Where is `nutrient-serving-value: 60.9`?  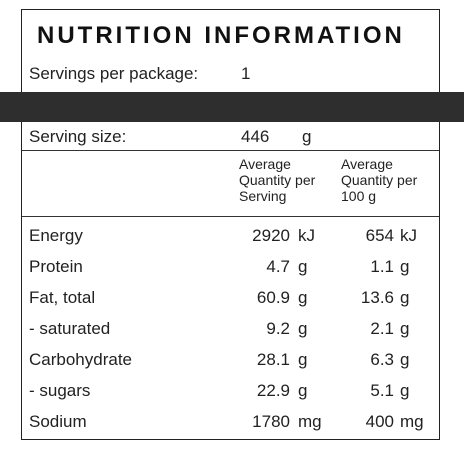
nutrient-serving-value: 60.9 is located at coordinates (273, 297).